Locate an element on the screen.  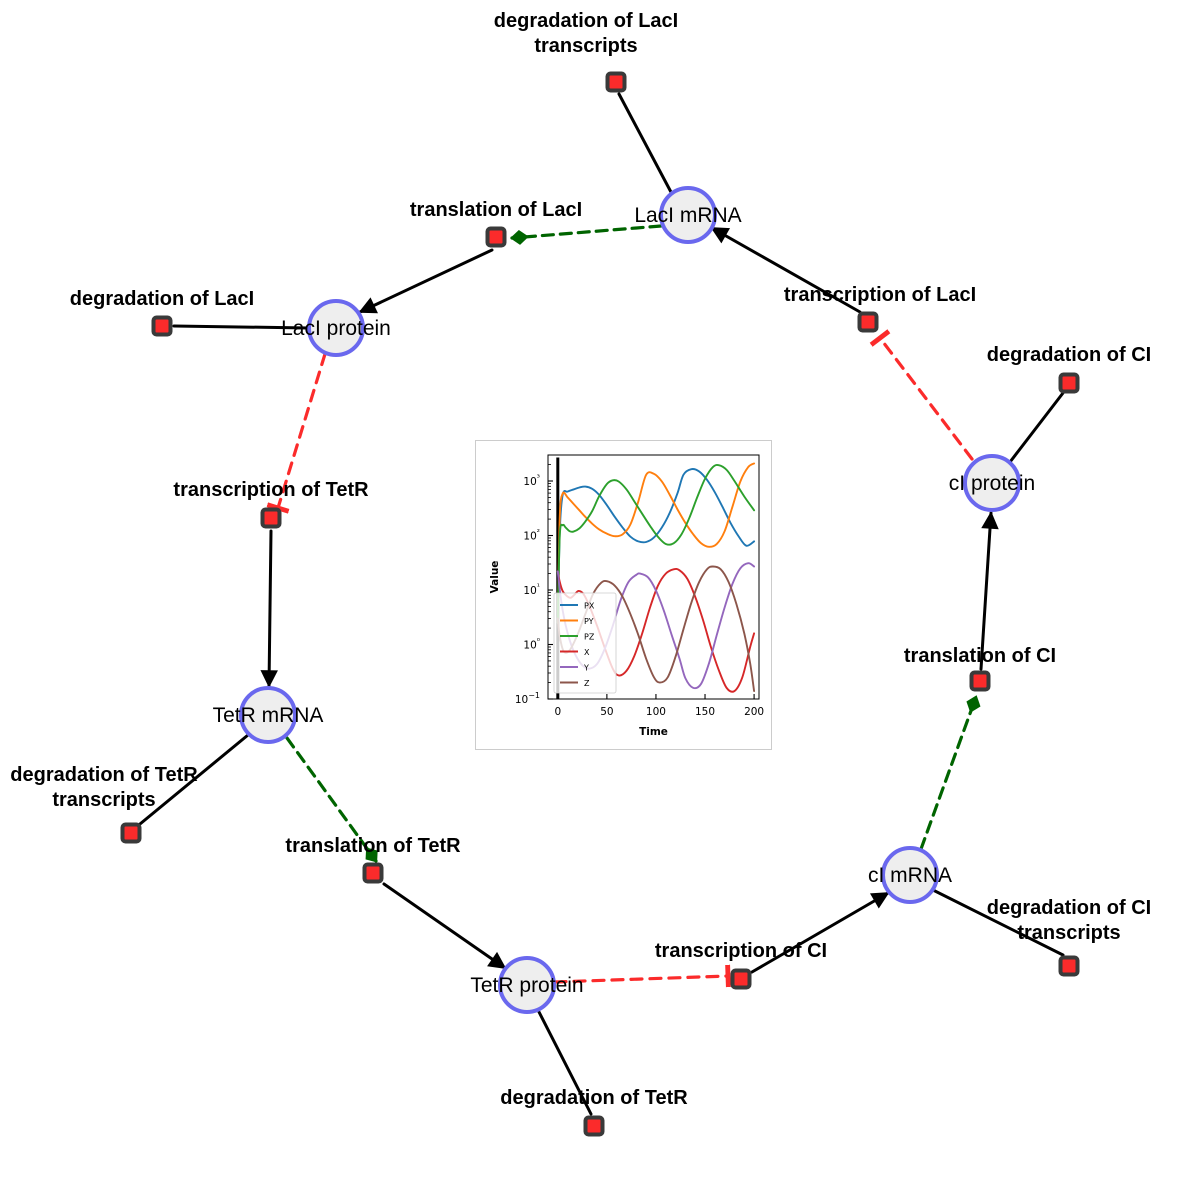
series-line-PX is located at coordinates (656, 546).